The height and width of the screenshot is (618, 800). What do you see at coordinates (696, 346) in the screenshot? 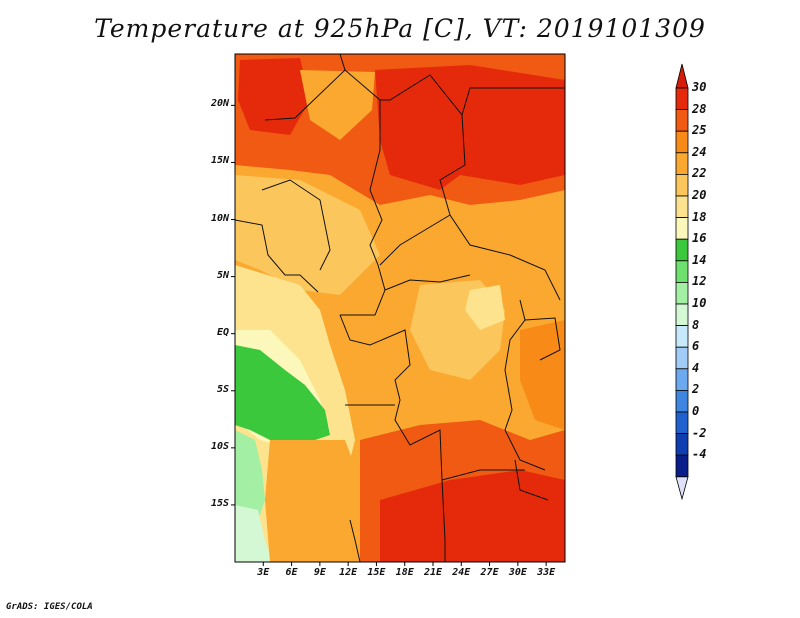
I see `colorbar-label: 6` at bounding box center [696, 346].